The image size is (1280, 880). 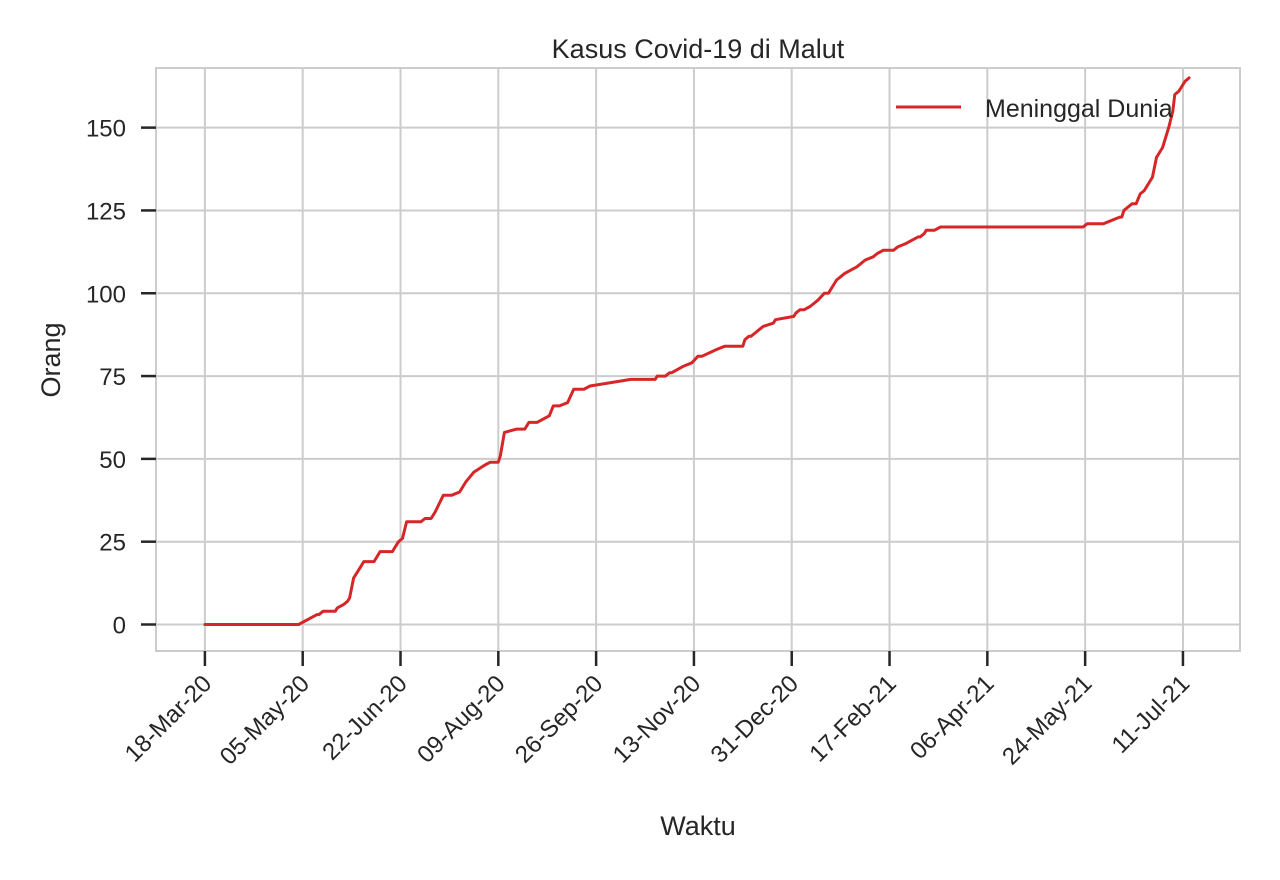 What do you see at coordinates (657, 719) in the screenshot?
I see `x-tick-label: 13-Nov-20` at bounding box center [657, 719].